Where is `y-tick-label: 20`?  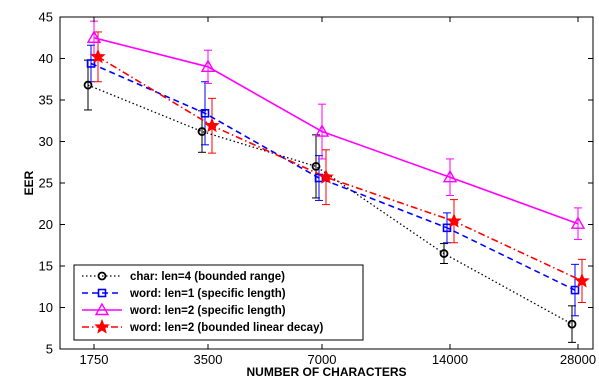 y-tick-label: 20 is located at coordinates (46, 224).